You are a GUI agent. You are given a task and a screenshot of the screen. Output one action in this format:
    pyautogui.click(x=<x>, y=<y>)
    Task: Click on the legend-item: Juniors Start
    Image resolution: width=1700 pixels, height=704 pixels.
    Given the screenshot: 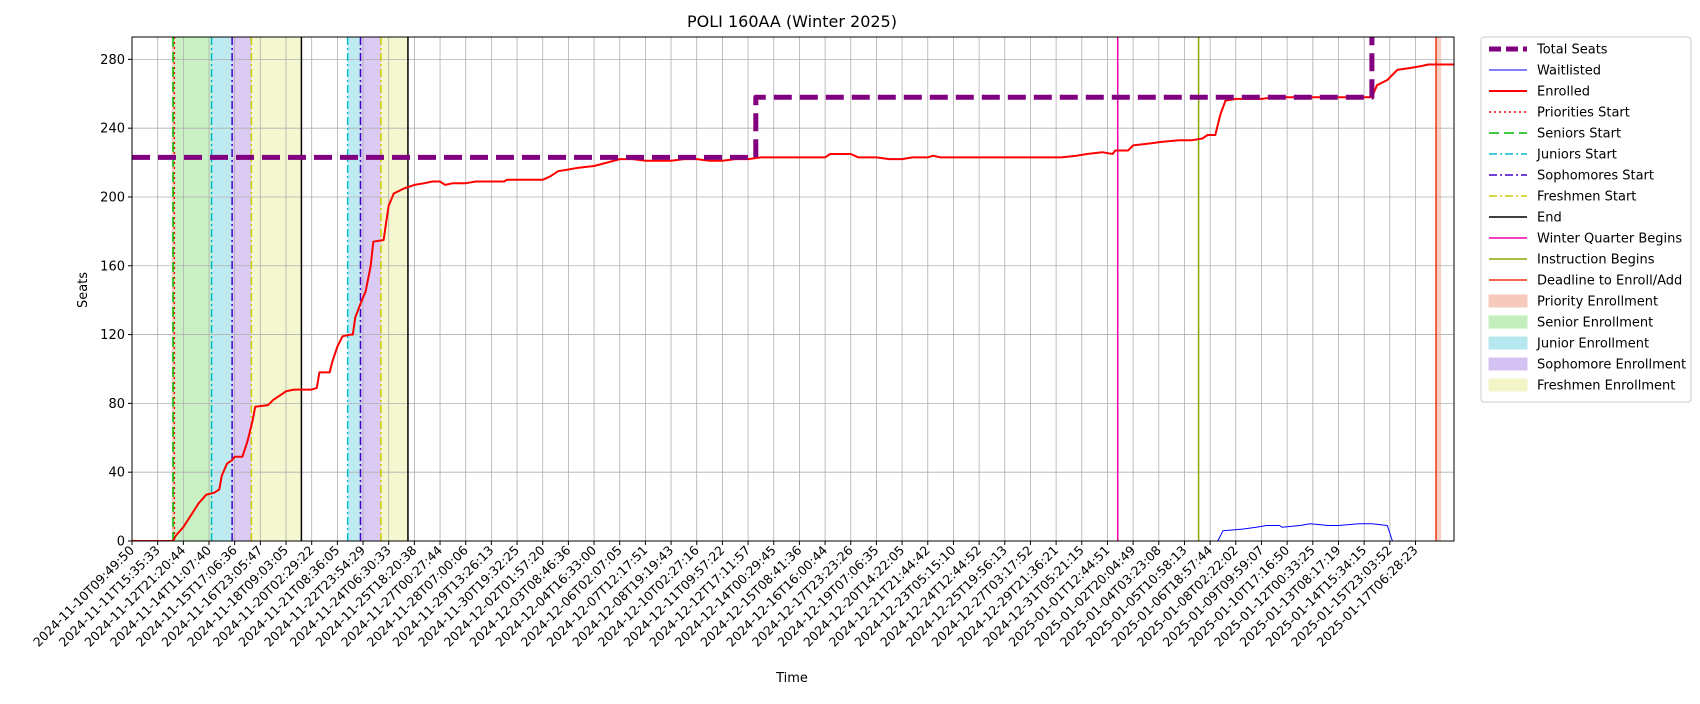 What is the action you would take?
    pyautogui.click(x=1553, y=155)
    